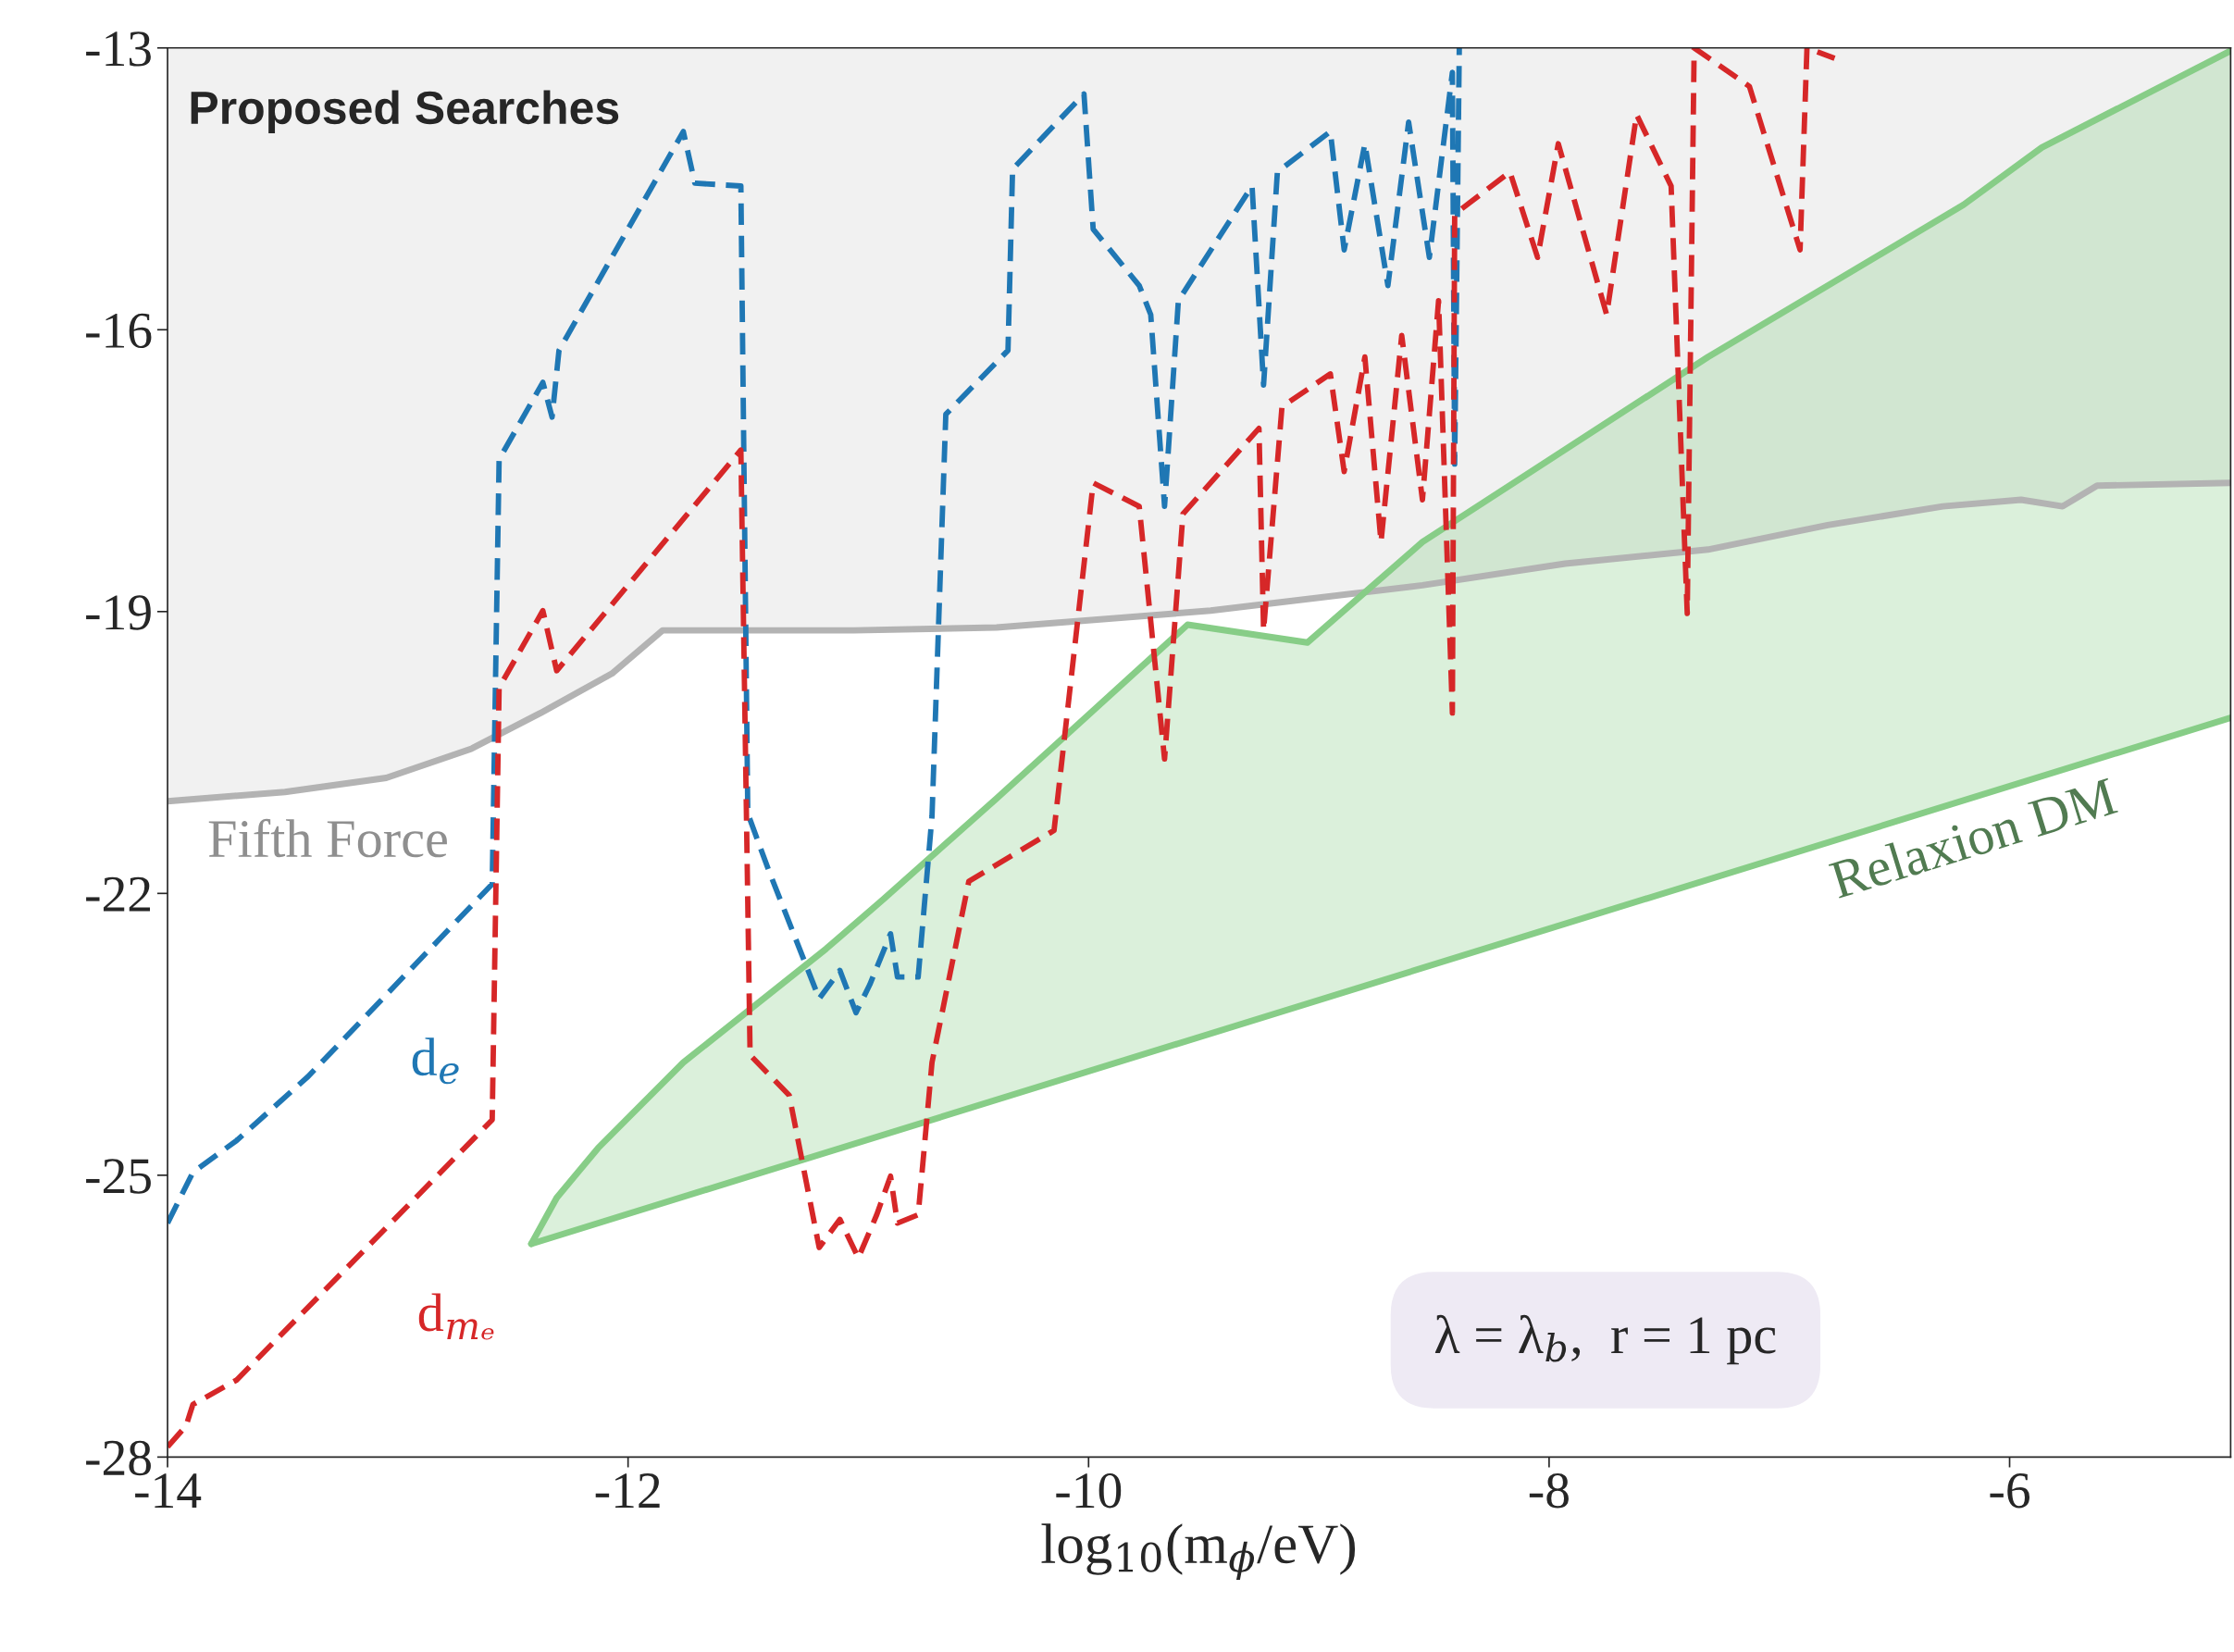  What do you see at coordinates (456, 1316) in the screenshot?
I see `series-label: d$_{mₑ}$` at bounding box center [456, 1316].